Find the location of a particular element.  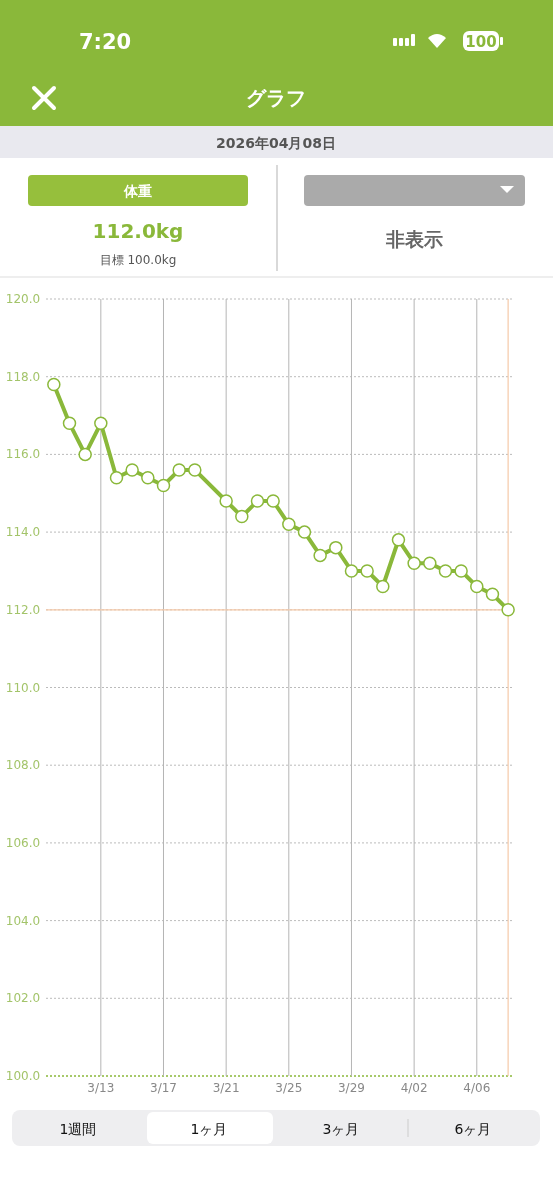

text: 3ヶ月 is located at coordinates (341, 1129).